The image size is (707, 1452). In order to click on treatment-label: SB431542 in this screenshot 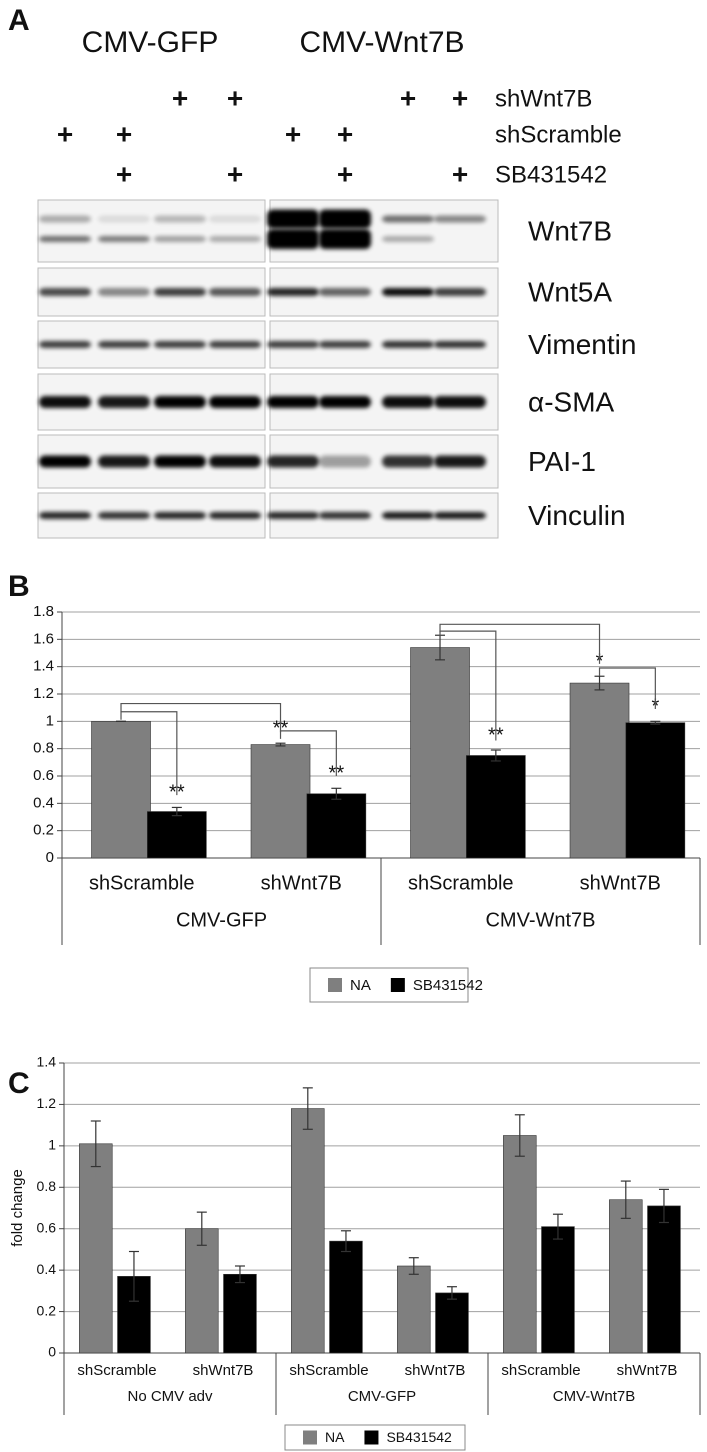, I will do `click(551, 174)`.